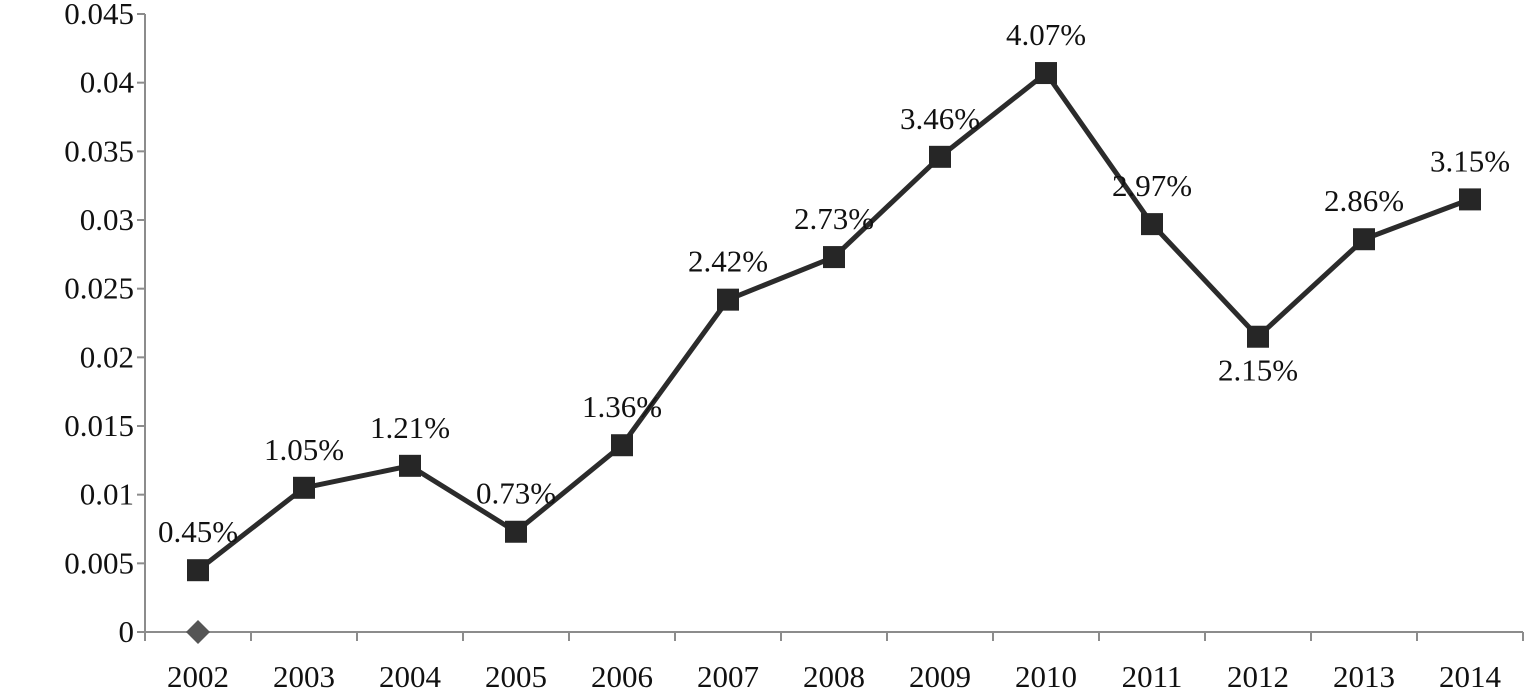 The height and width of the screenshot is (697, 1535). Describe the element at coordinates (1470, 676) in the screenshot. I see `x-tick-label: 2014` at that location.